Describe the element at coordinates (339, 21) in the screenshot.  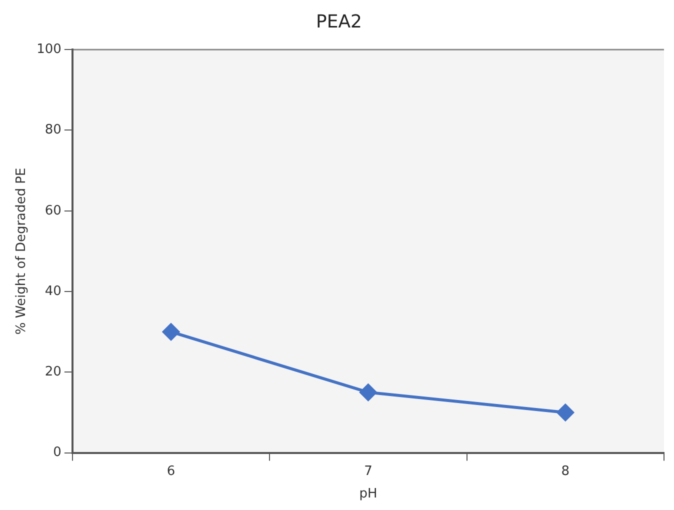
I see `chart-title: PEA2` at that location.